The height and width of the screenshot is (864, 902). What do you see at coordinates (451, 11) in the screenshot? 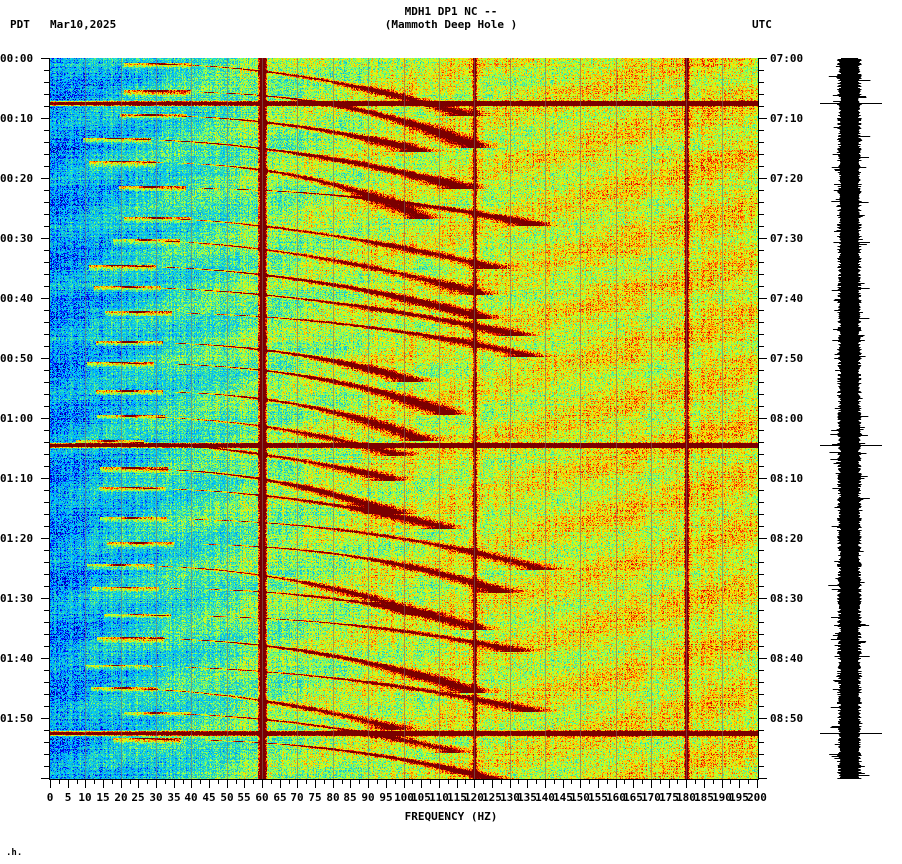
I see `page-title: MDH1 DP1 NC --` at bounding box center [451, 11].